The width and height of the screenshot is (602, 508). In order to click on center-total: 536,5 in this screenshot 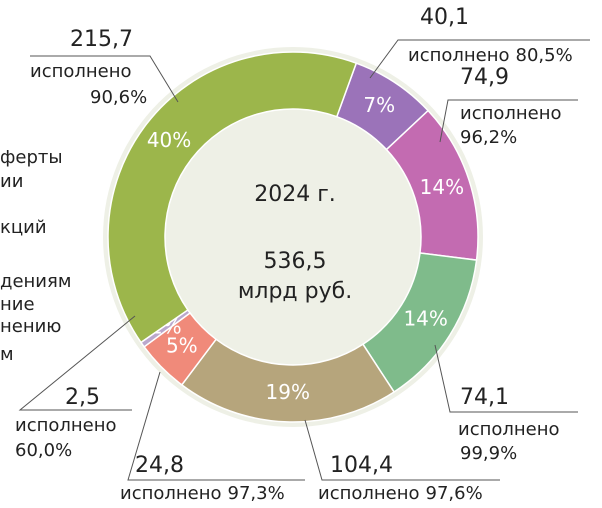, I will do `click(295, 261)`.